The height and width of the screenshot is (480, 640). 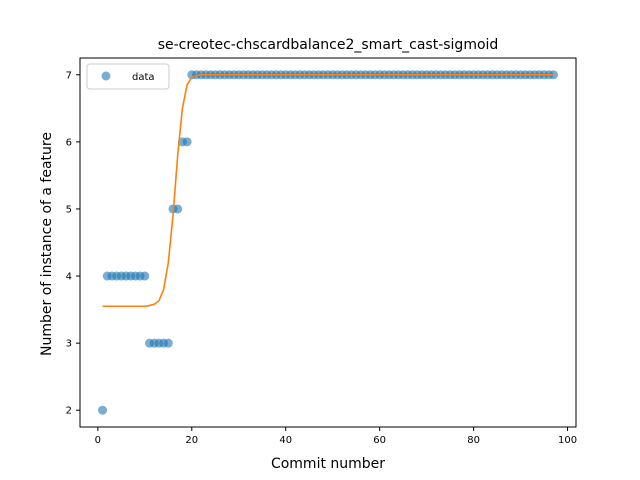 I want to click on y-axis-label: Number of instance of a feature, so click(x=47, y=244).